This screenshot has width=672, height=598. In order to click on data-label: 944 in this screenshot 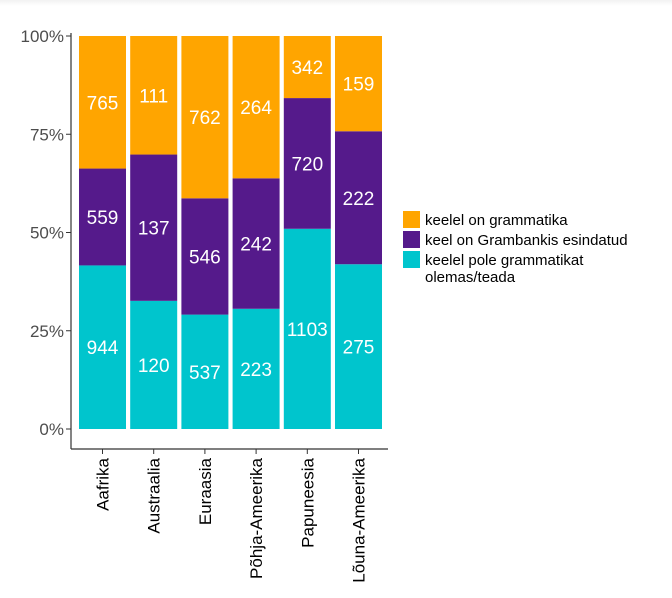, I will do `click(103, 348)`.